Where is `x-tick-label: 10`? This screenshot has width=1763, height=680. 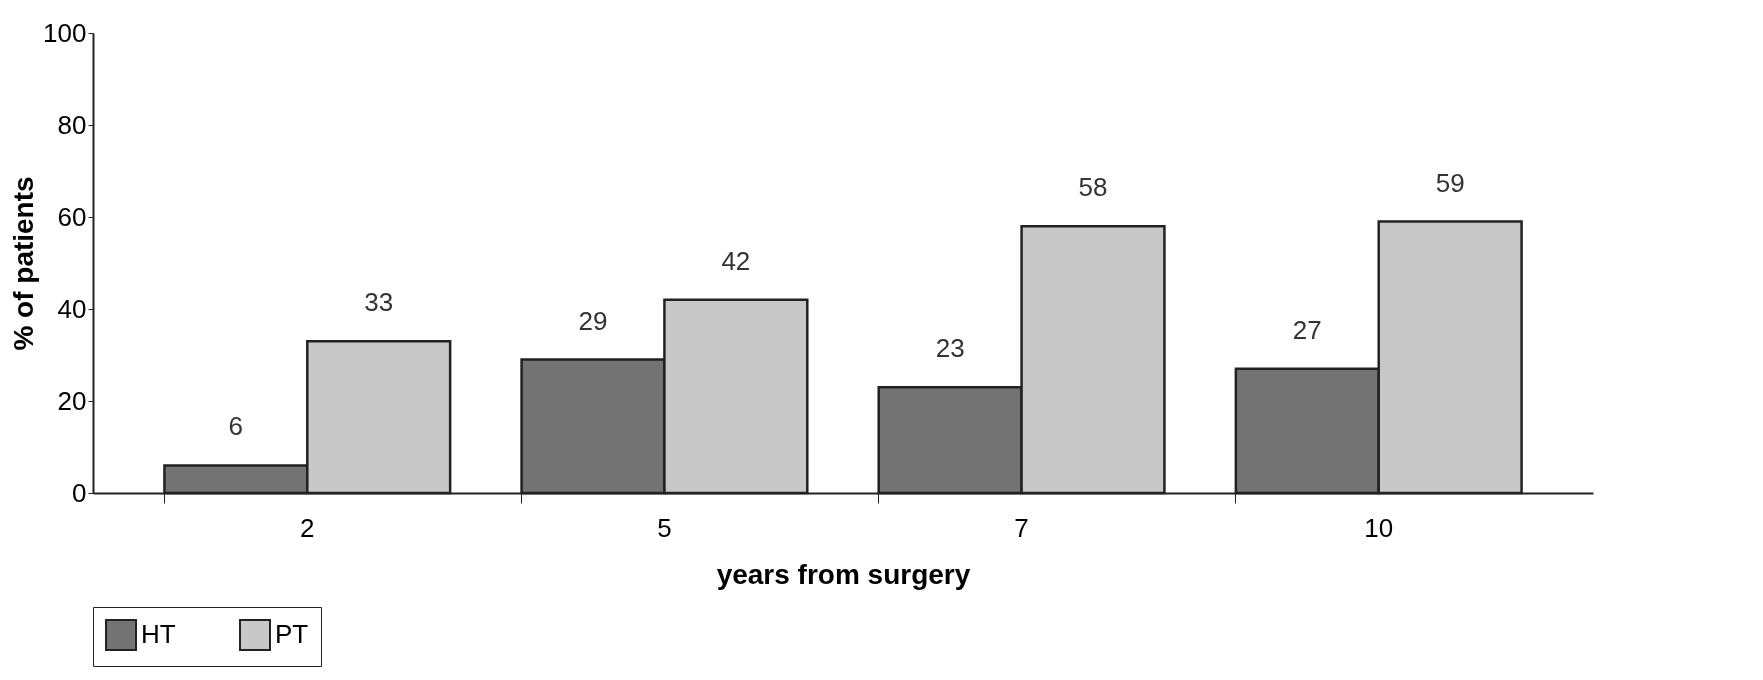 x-tick-label: 10 is located at coordinates (1379, 527).